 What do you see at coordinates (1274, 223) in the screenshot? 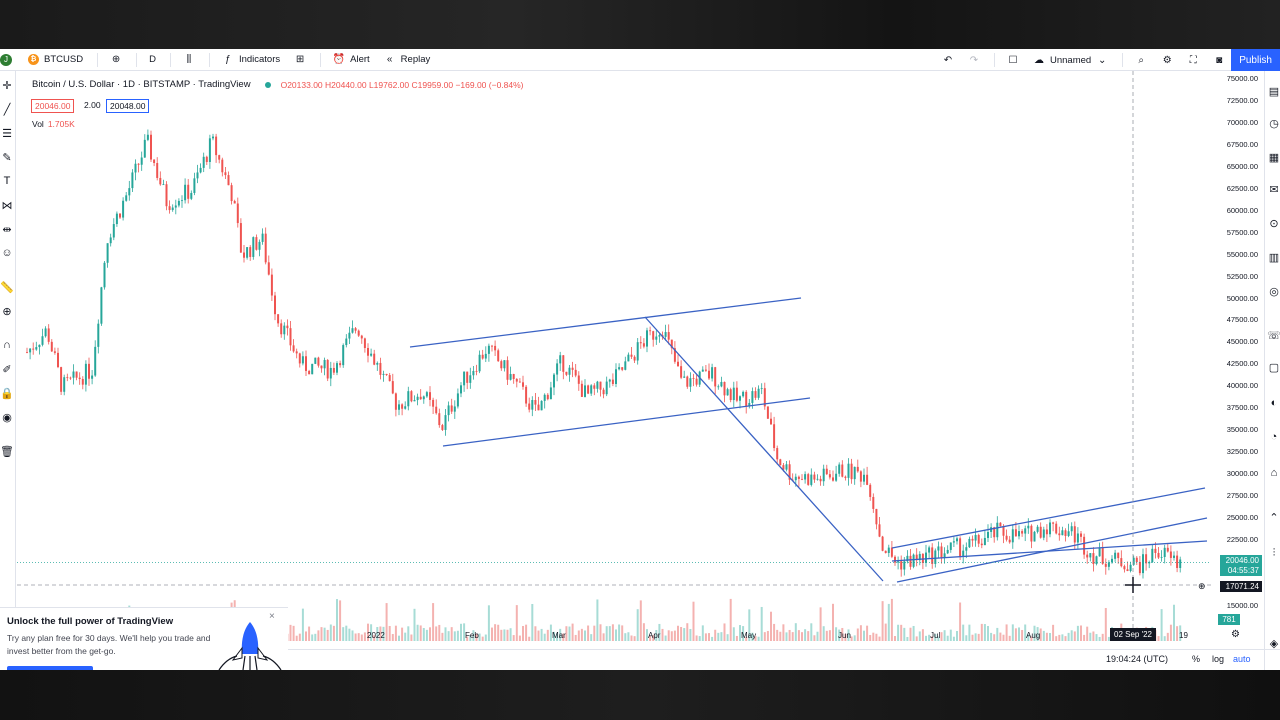
I see `calendar-icon: ⊙` at bounding box center [1274, 223].